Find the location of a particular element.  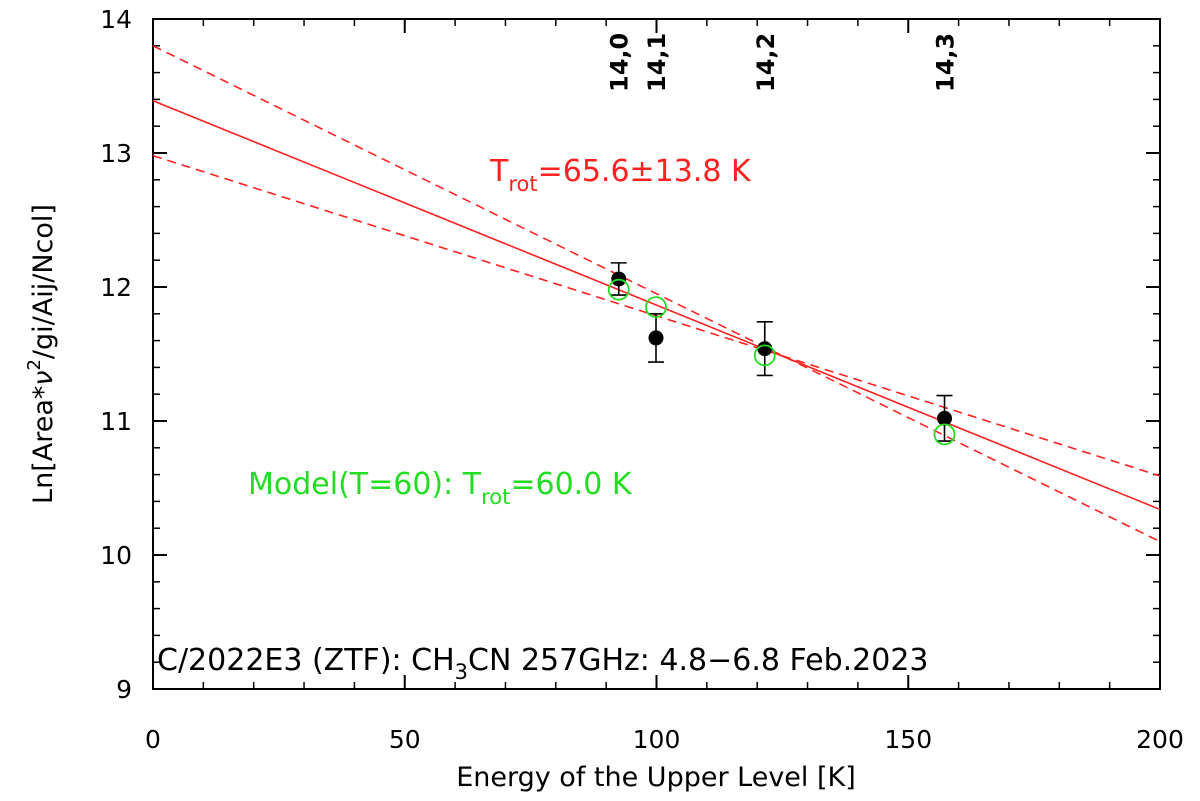

transition-label: 14,3 is located at coordinates (946, 62).